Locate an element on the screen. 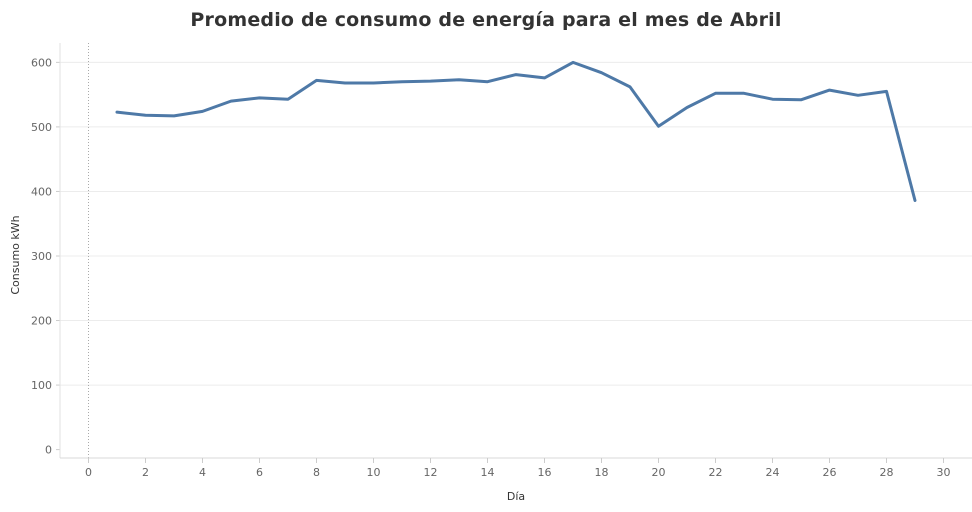 Image resolution: width=972 pixels, height=512 pixels. y-tick-label: 200 is located at coordinates (41, 321).